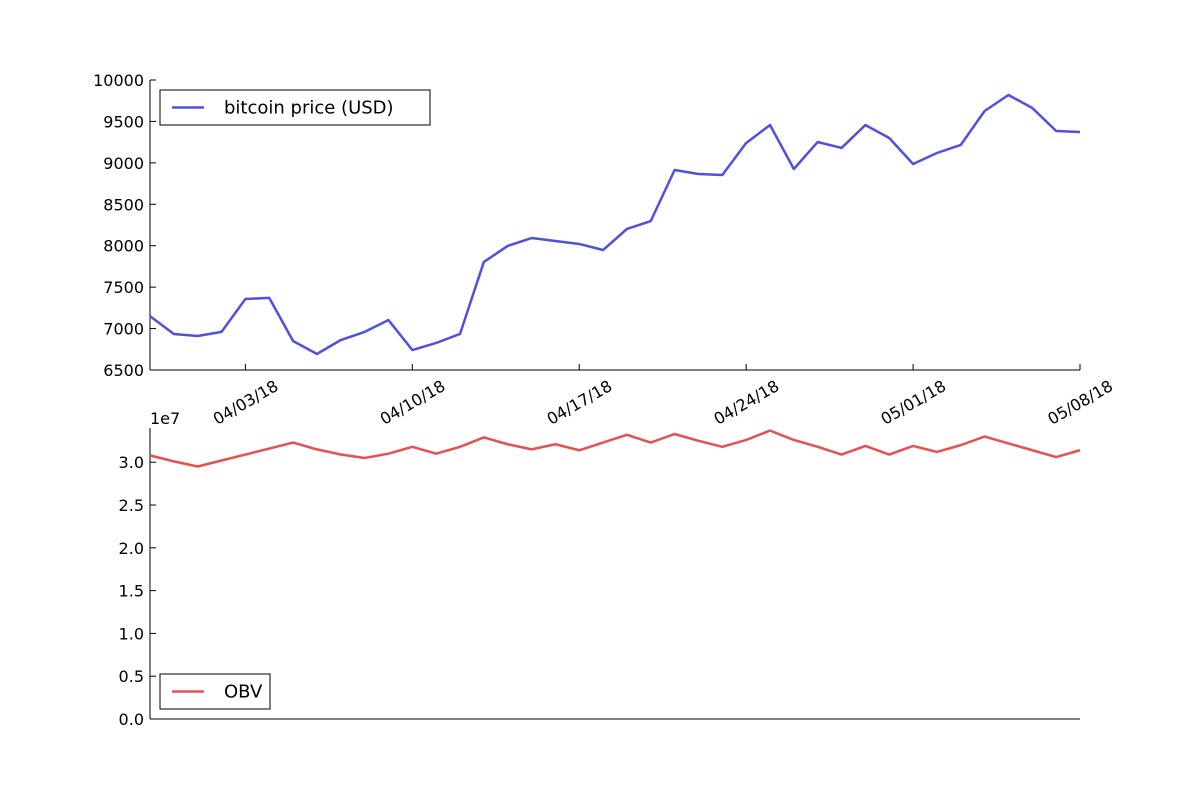 The height and width of the screenshot is (800, 1200). I want to click on y-tick-label: 0.0, so click(131, 719).